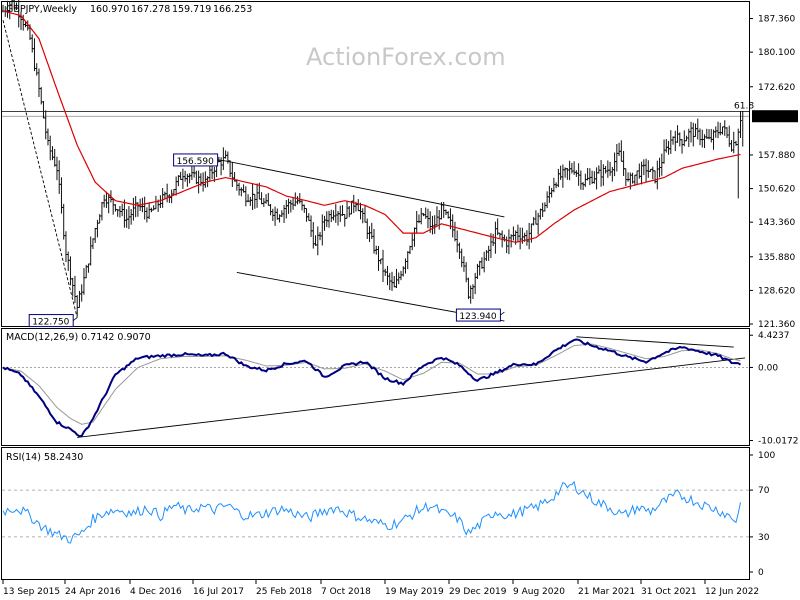  Describe the element at coordinates (109, 9) in the screenshot. I see `ohlc-open: 160.970` at that location.